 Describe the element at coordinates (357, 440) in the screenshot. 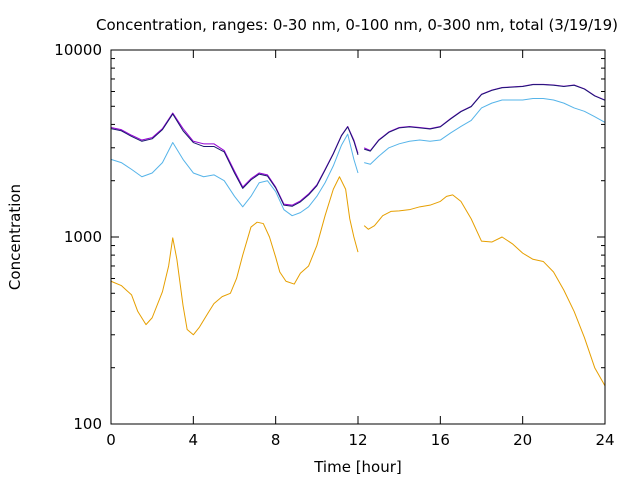

I see `x-tick-label: 12` at that location.